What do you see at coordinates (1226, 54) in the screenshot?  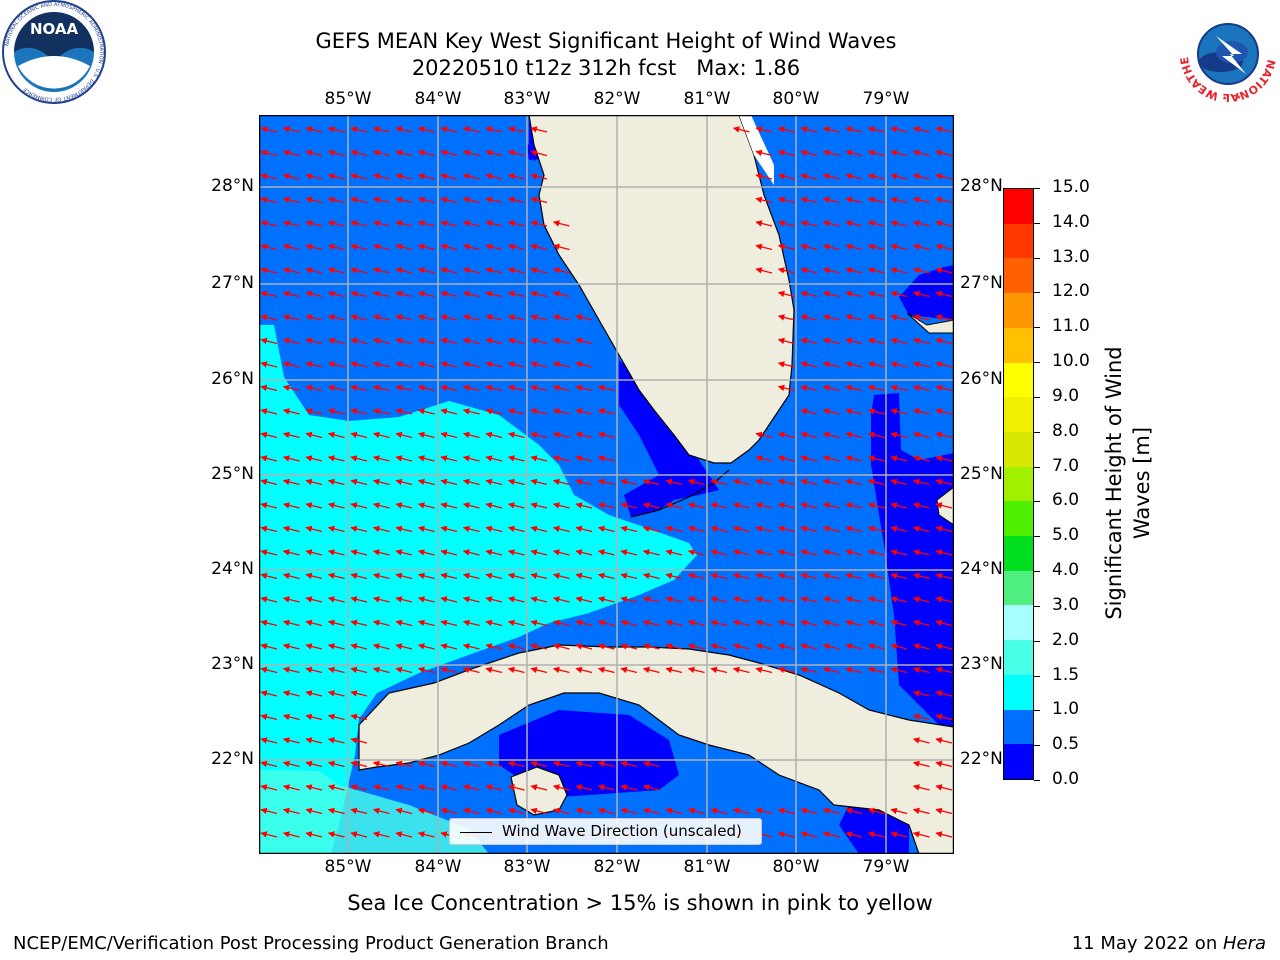 I see `nws-logo: NATIONAL WEATHER SERVICE ★ ★ ★` at bounding box center [1226, 54].